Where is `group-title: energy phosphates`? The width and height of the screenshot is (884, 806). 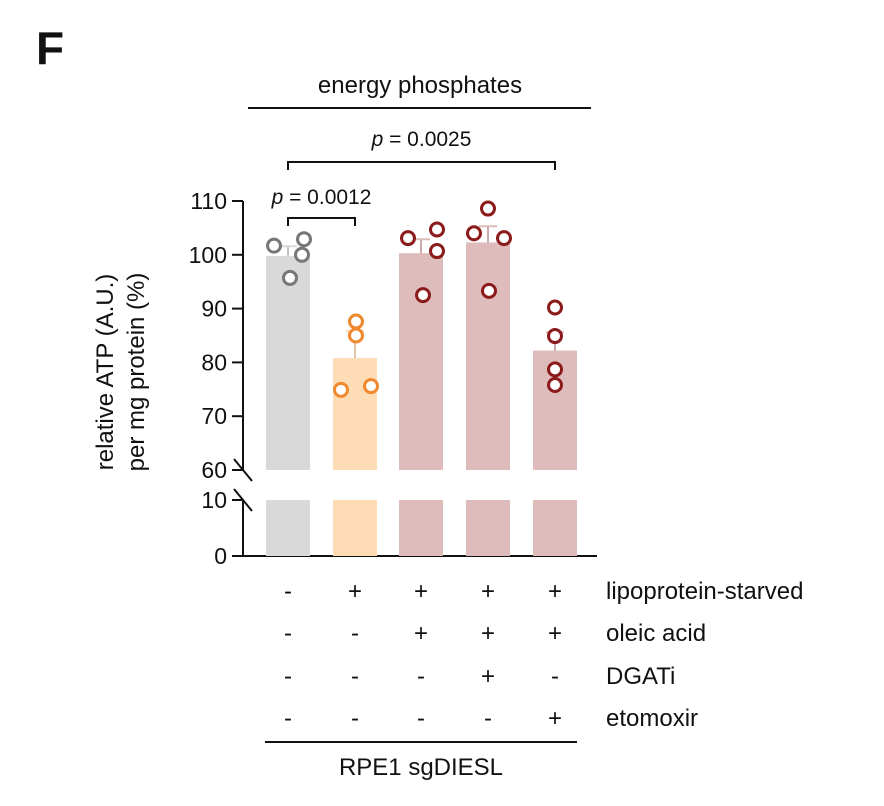
group-title: energy phosphates is located at coordinates (420, 85).